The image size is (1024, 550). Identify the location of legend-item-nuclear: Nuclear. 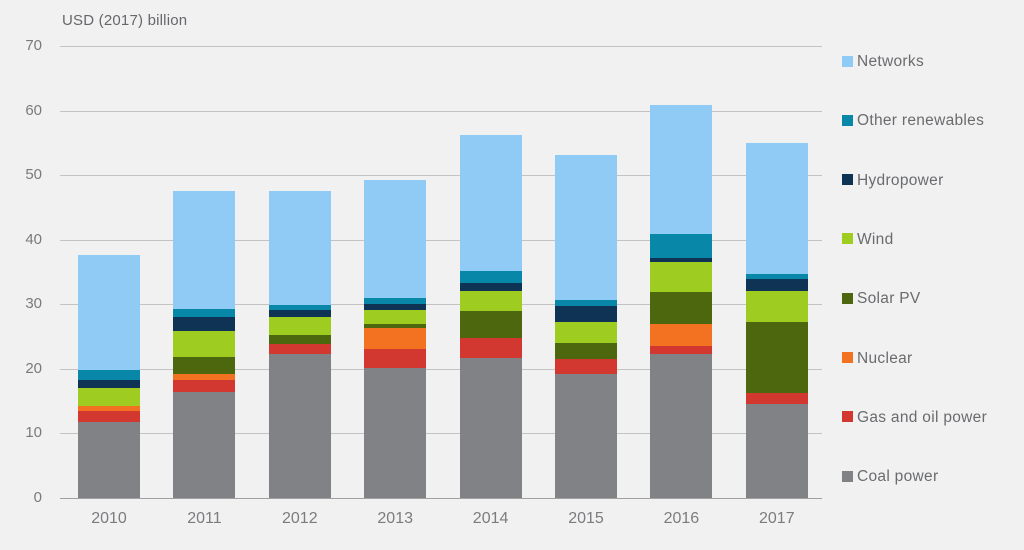
(877, 359).